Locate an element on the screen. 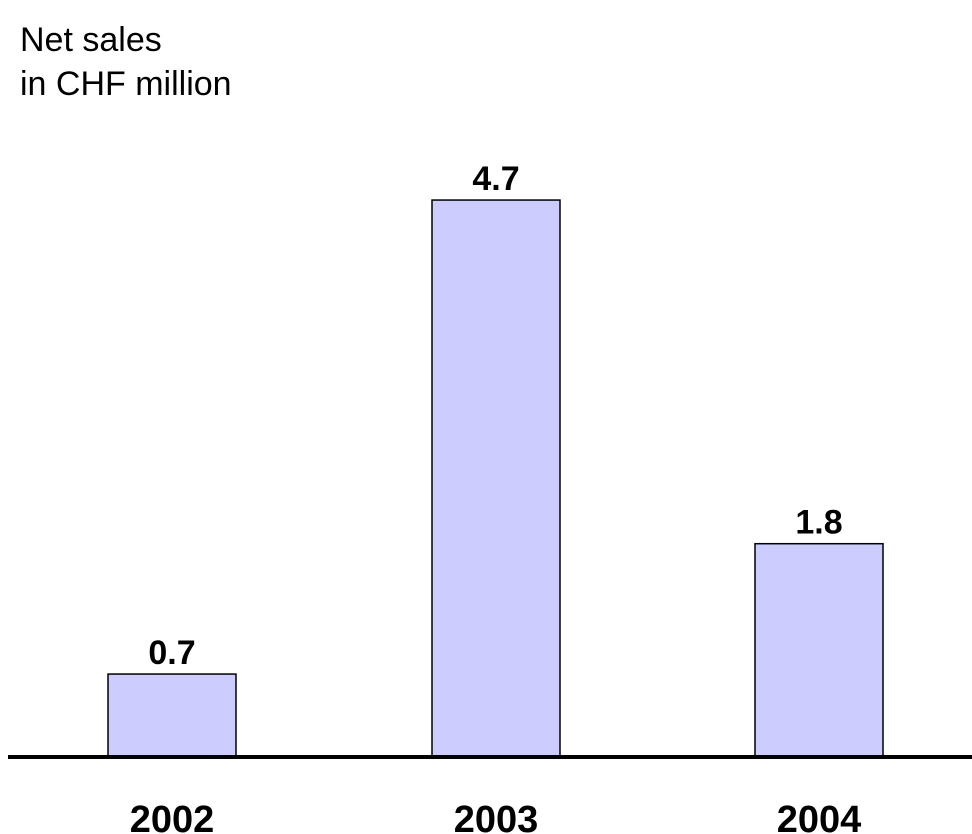  bar-2003 is located at coordinates (496, 478).